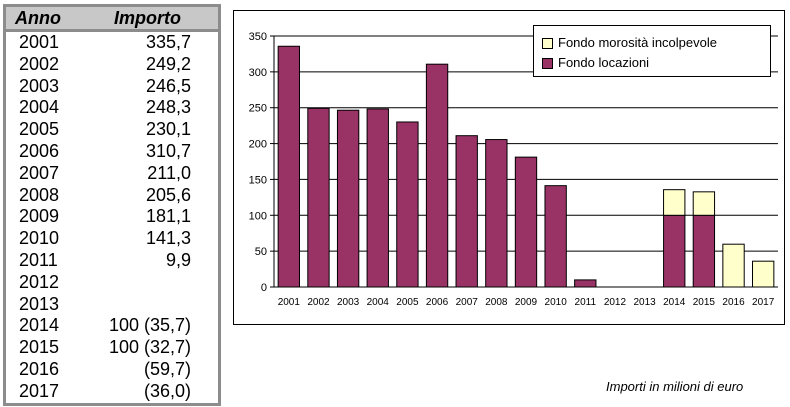 The image size is (790, 407). Describe the element at coordinates (258, 73) in the screenshot. I see `y-tick-label: 300` at that location.